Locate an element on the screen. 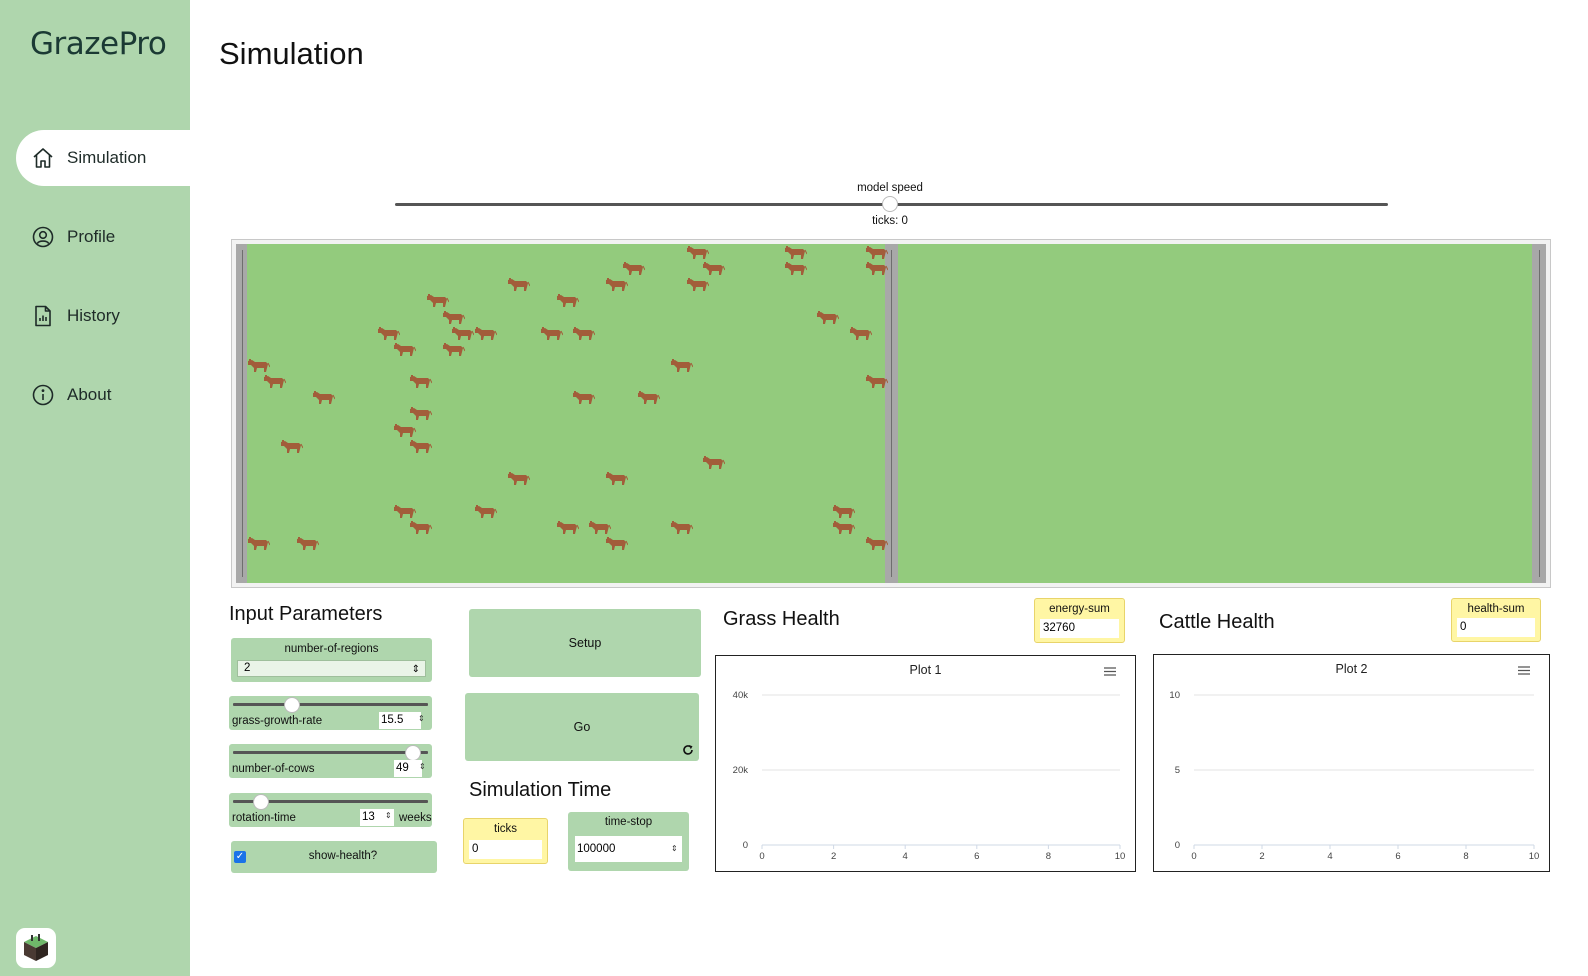 Image resolution: width=1588 pixels, height=976 pixels. cattle-health-title: Cattle Health is located at coordinates (1217, 622).